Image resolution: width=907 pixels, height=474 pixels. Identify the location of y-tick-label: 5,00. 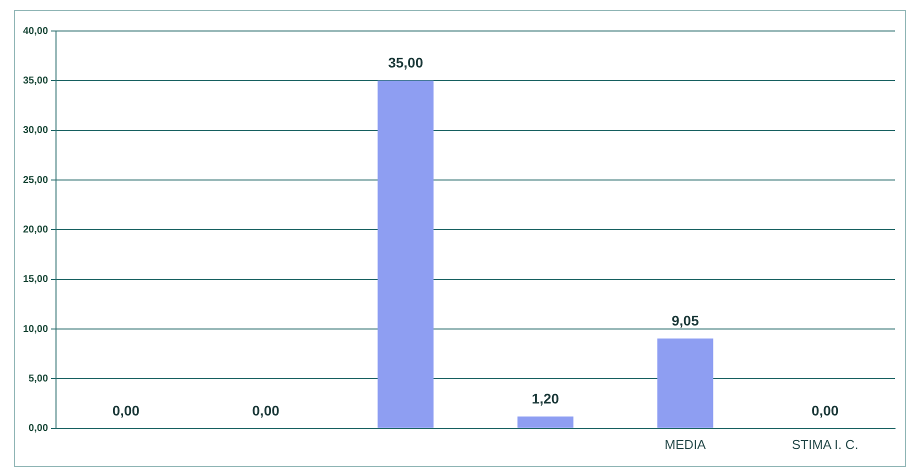
(38, 378).